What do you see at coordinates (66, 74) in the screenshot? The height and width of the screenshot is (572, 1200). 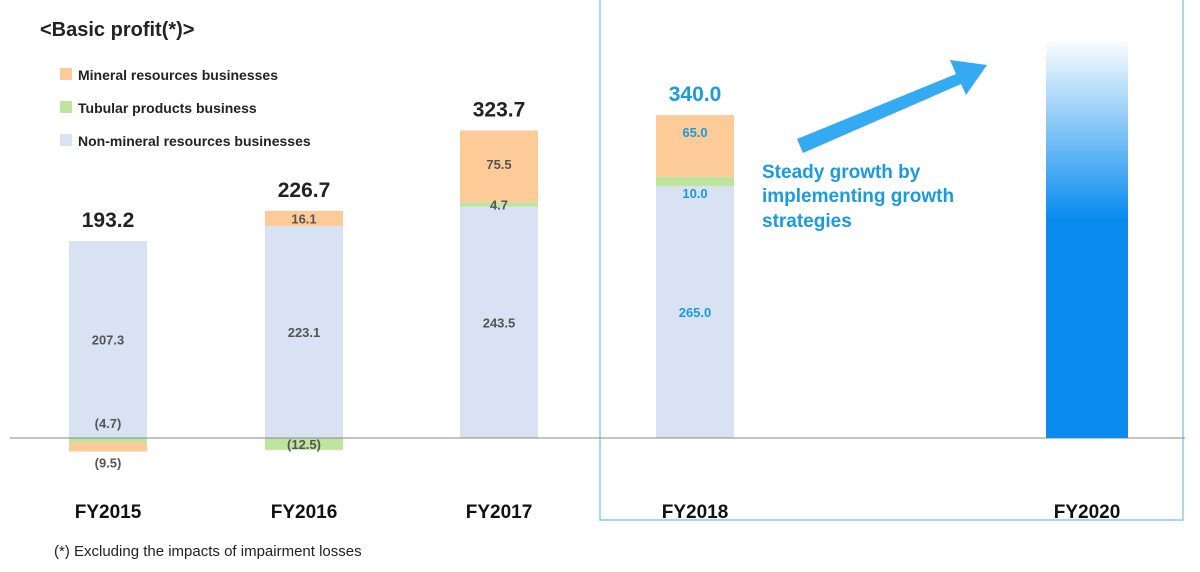 I see `legend-swatch-mineral` at bounding box center [66, 74].